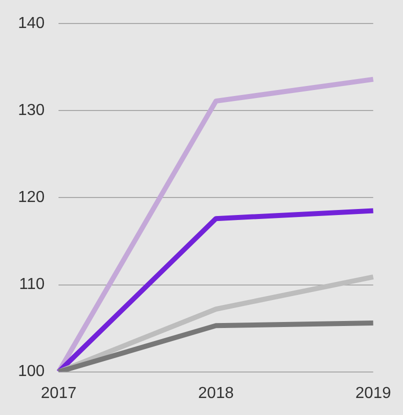  I want to click on y-tick-label: 100, so click(31, 371).